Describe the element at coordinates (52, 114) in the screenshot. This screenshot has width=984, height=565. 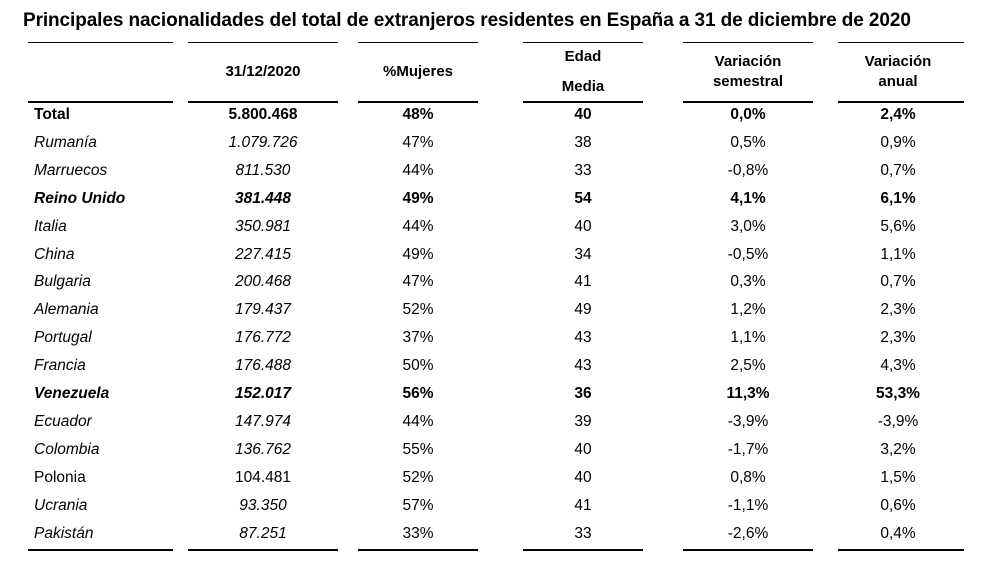
I see `row-label: Total` at that location.